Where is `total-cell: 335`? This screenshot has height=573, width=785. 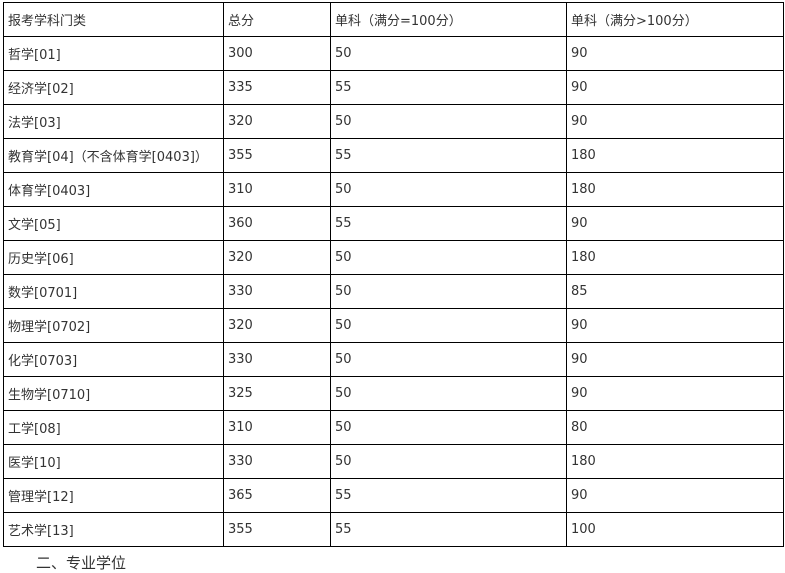 total-cell: 335 is located at coordinates (277, 87).